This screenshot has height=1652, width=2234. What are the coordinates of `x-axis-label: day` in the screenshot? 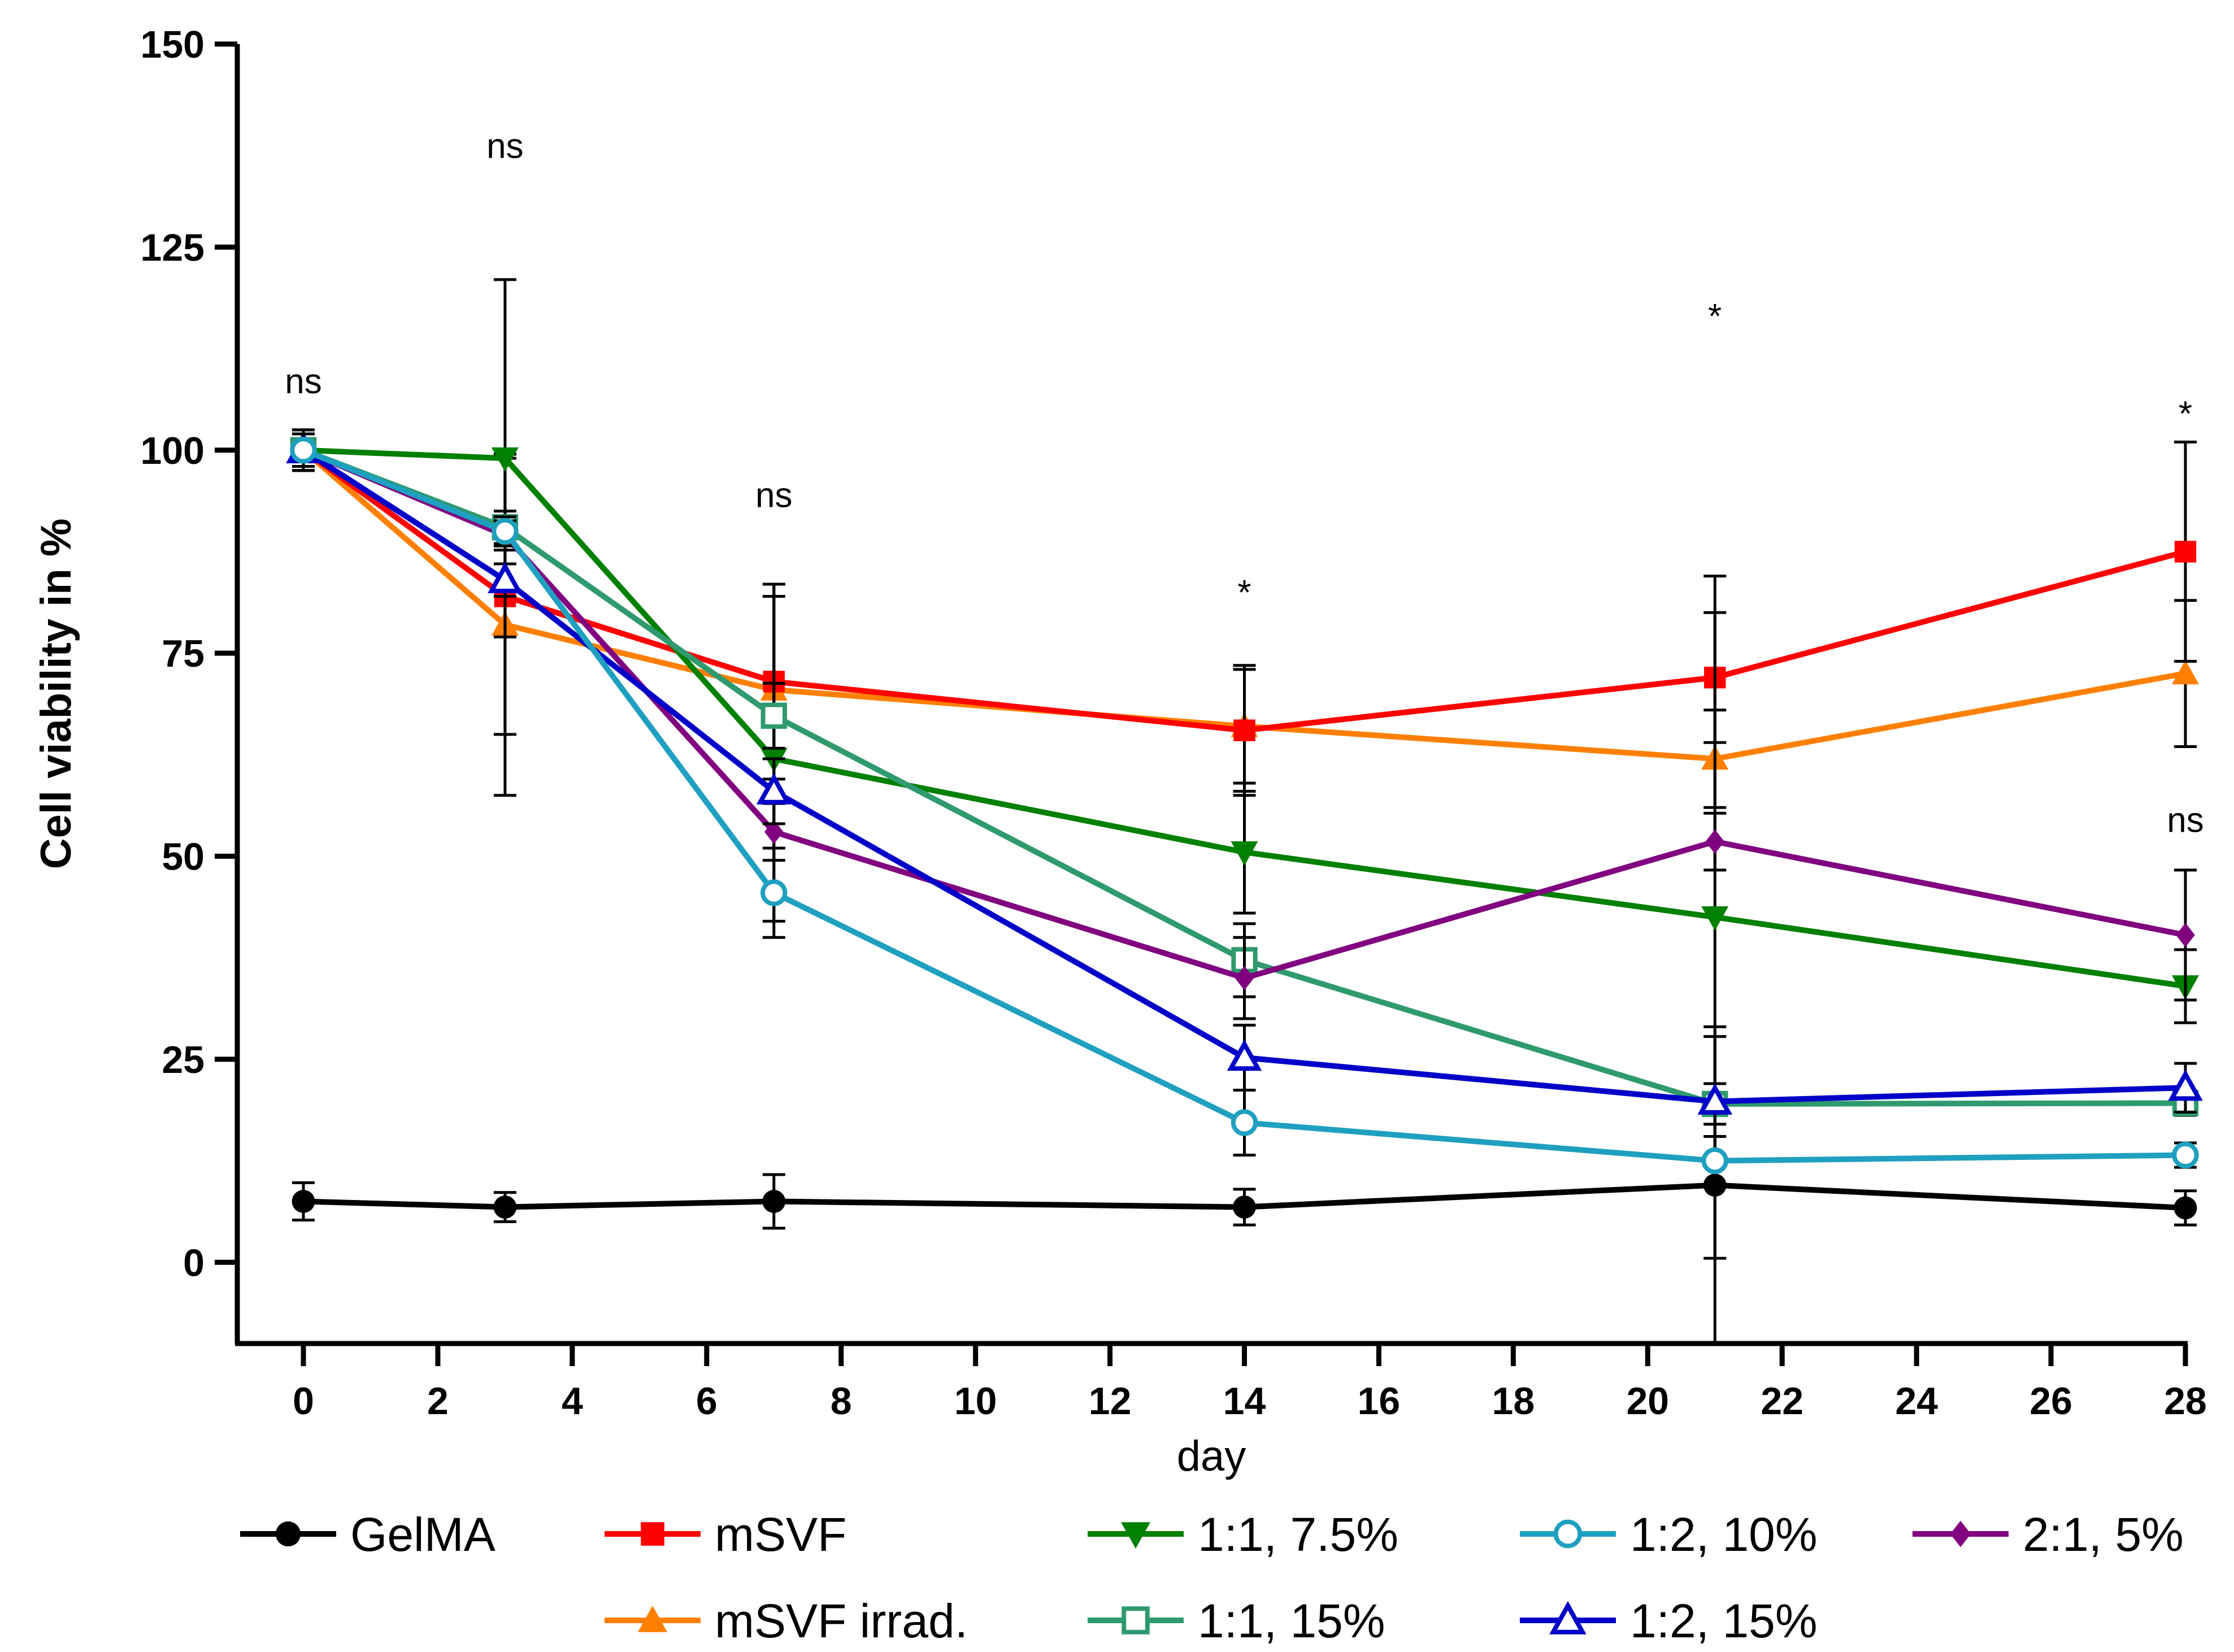 It's located at (1211, 1456).